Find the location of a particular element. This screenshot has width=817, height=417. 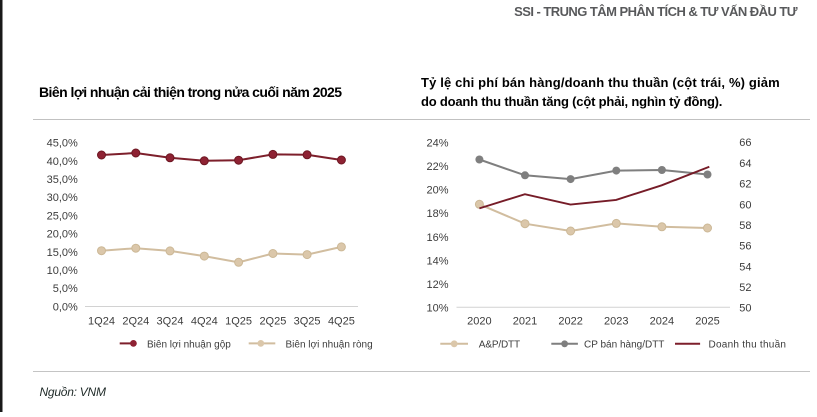

svg-text: 2Q25 is located at coordinates (272, 322).